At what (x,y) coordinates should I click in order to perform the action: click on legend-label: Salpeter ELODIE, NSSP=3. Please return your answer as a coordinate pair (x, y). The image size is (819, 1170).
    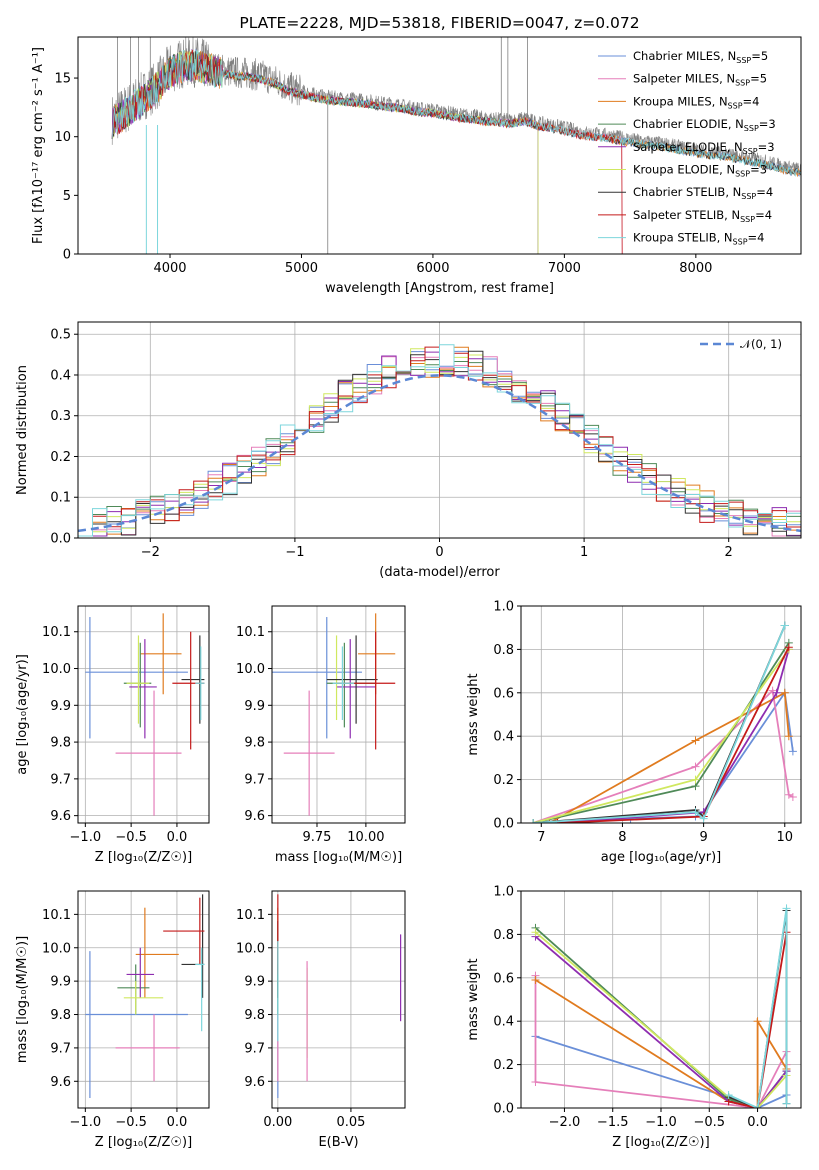
    Looking at the image, I should click on (704, 148).